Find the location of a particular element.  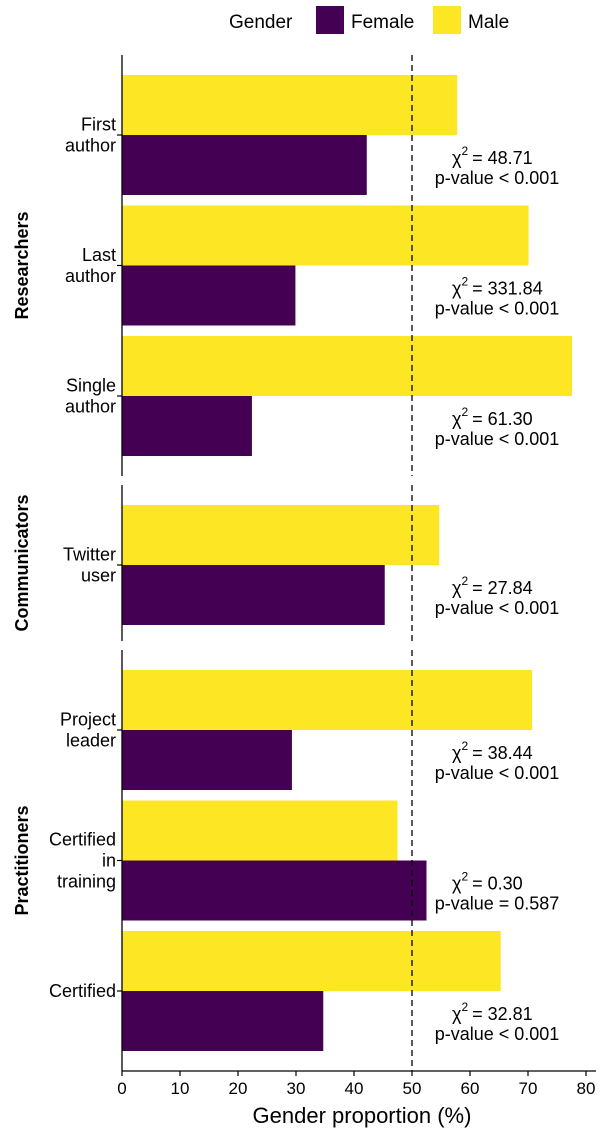

x-tick-label: 0 is located at coordinates (121, 1088).